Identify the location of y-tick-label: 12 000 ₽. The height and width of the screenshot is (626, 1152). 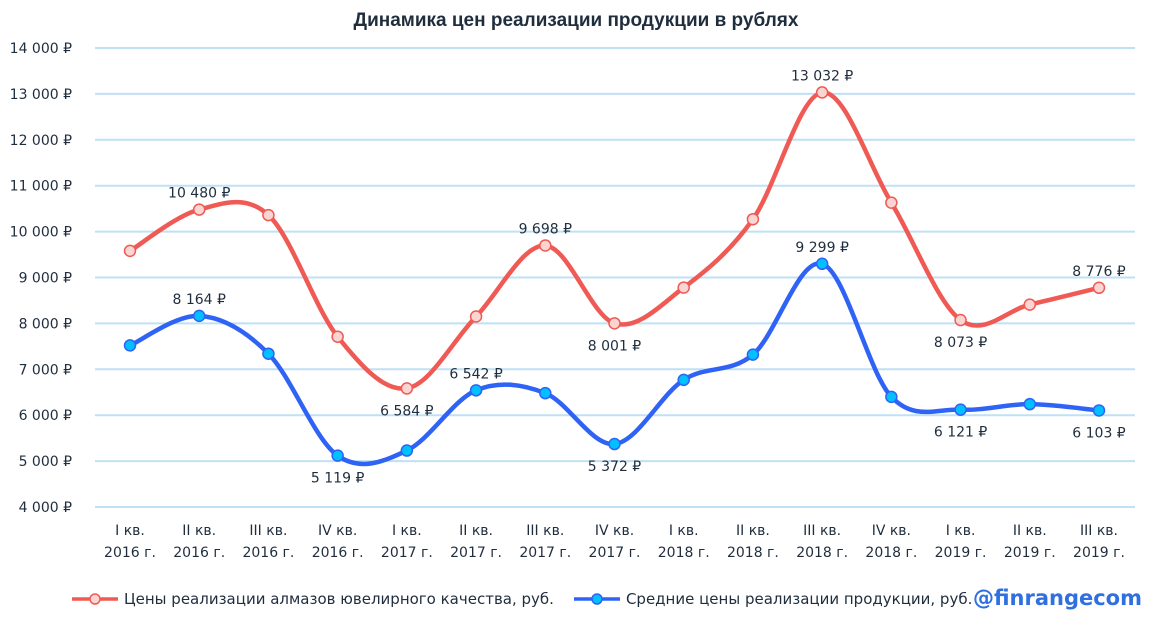
(41, 141).